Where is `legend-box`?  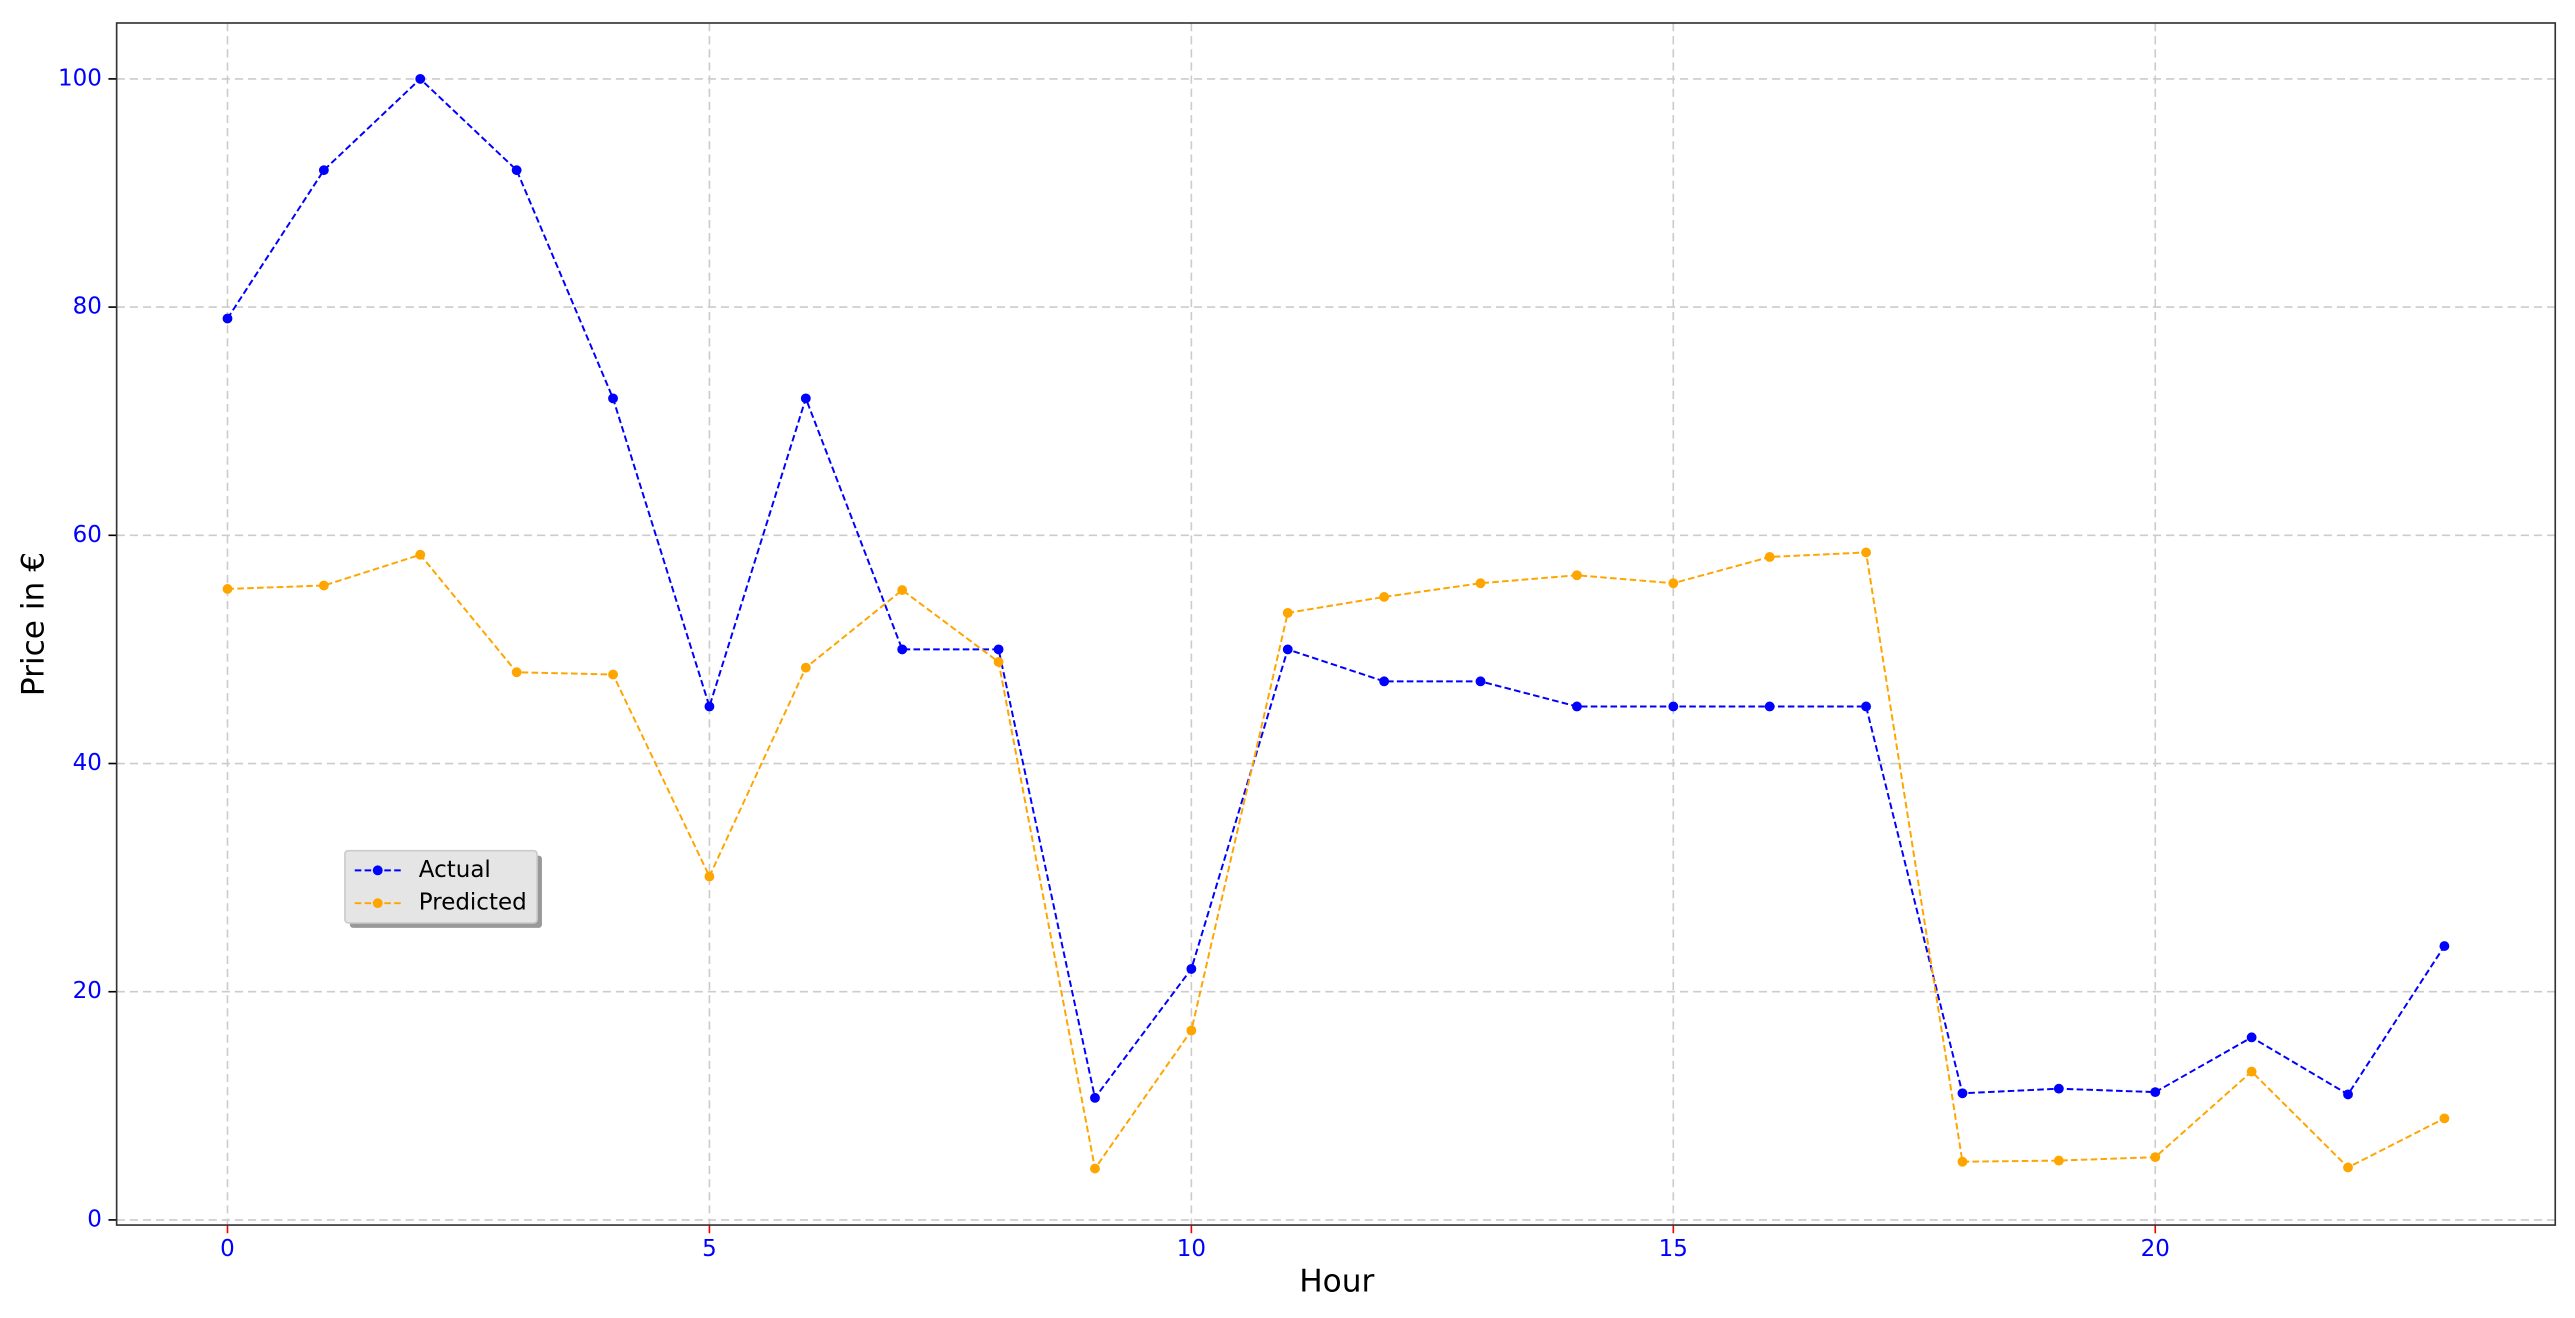 legend-box is located at coordinates (441, 886).